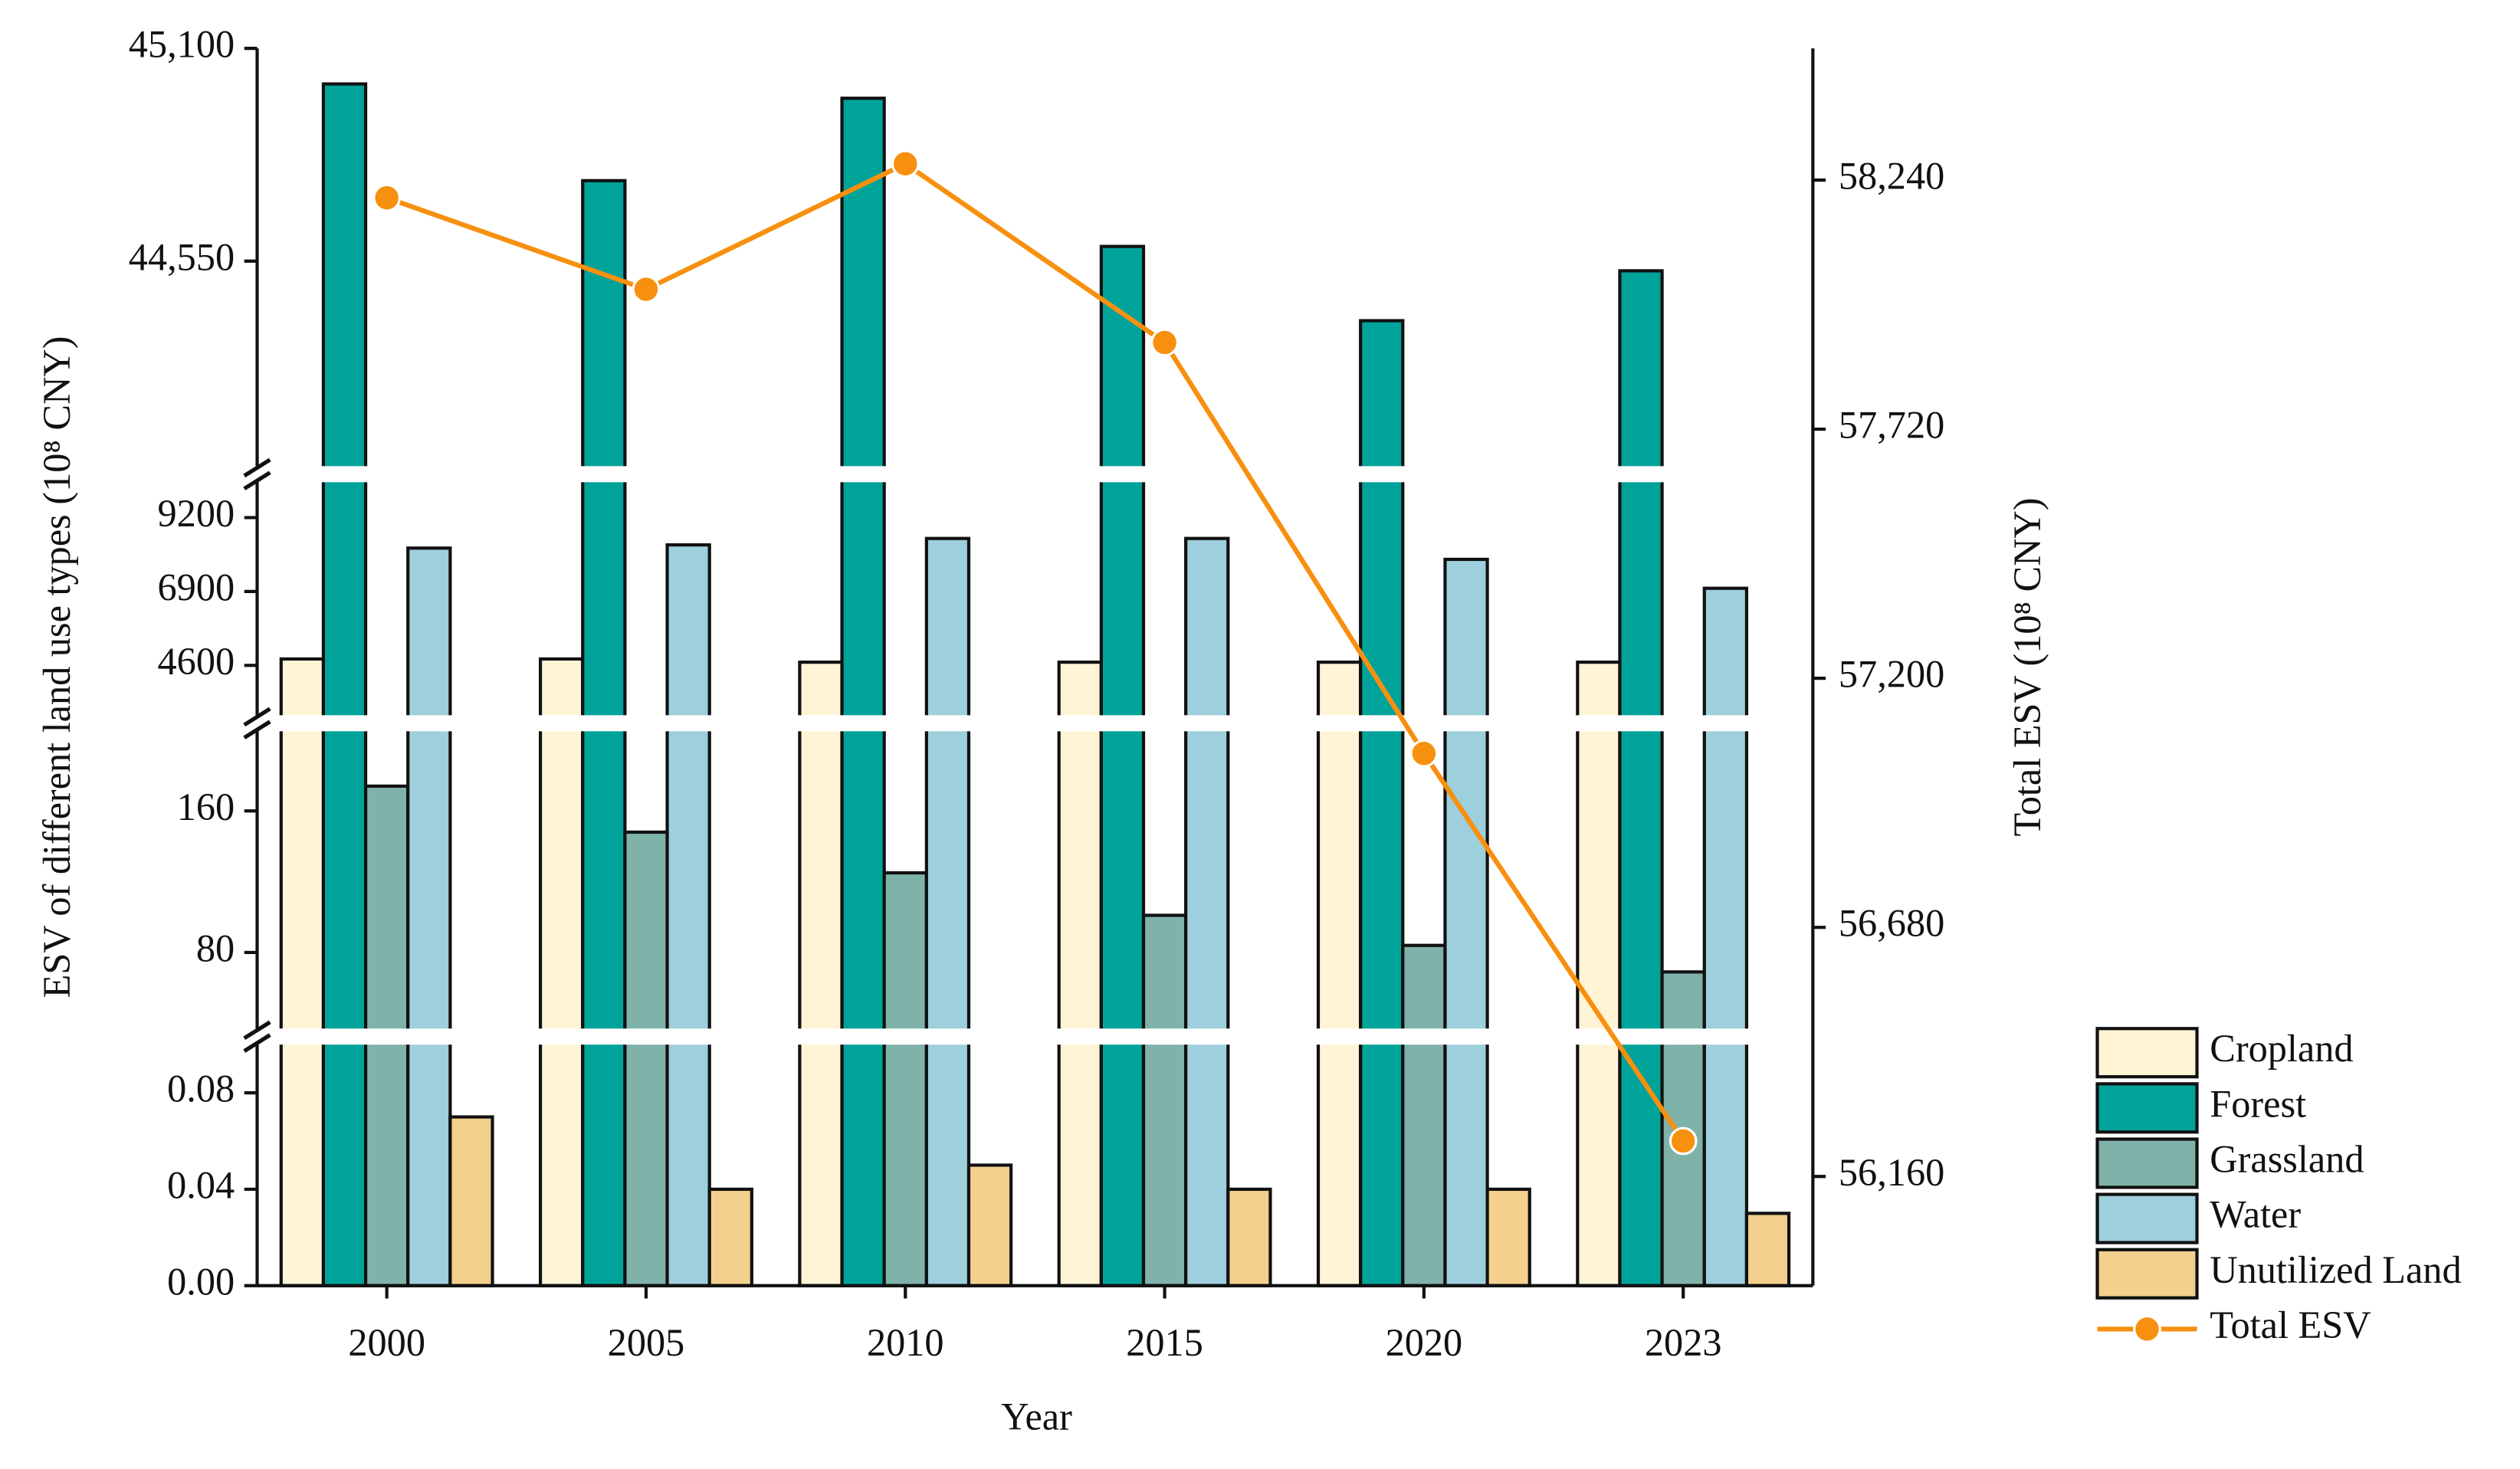  What do you see at coordinates (2147, 1329) in the screenshot?
I see `legend-marker` at bounding box center [2147, 1329].